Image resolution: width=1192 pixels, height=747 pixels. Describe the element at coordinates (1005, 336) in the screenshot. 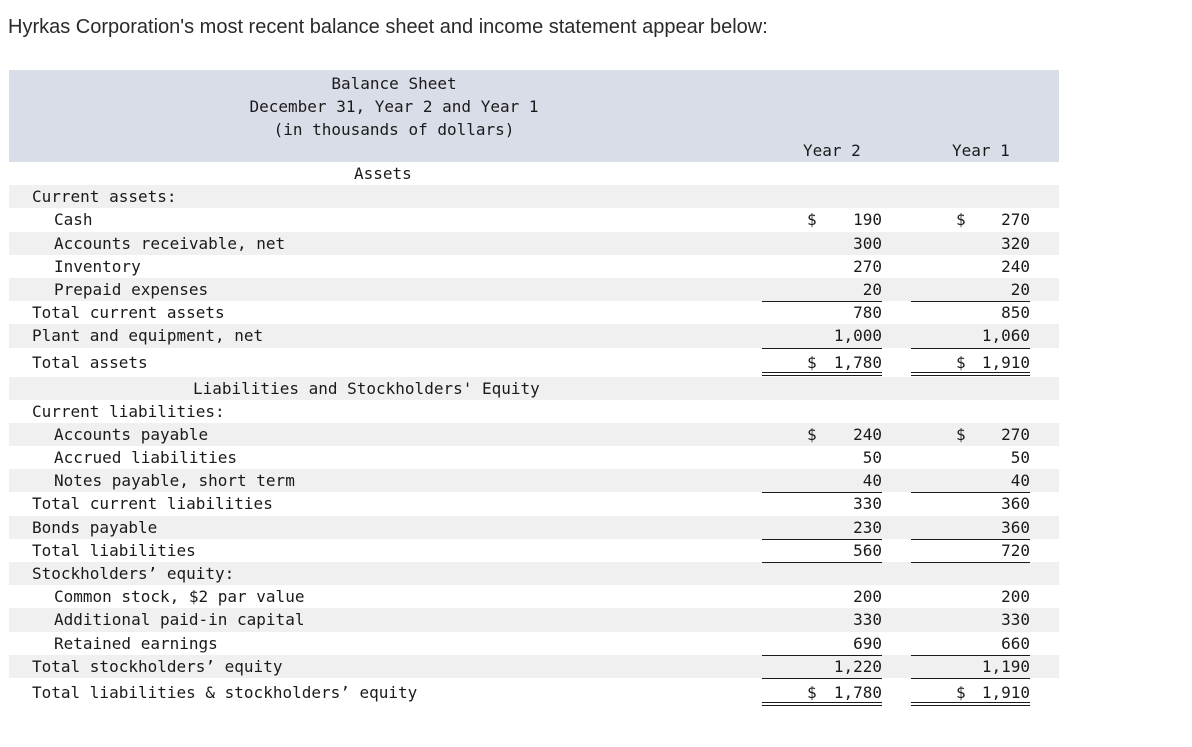

I see `value-year1: 1,060` at that location.